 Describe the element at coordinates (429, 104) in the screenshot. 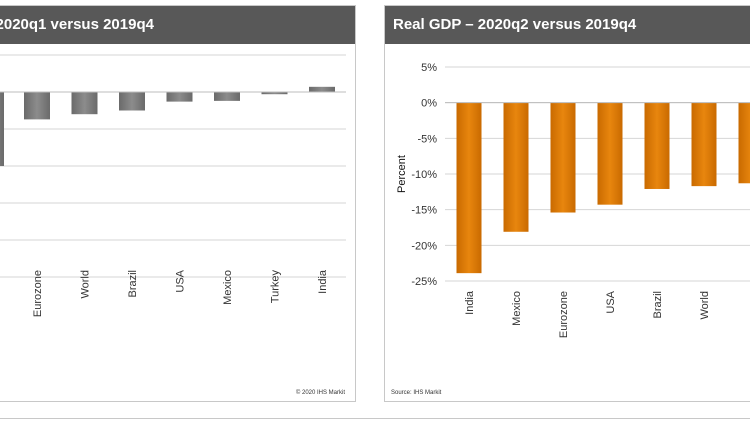

I see `y-tick-label: 0%` at that location.